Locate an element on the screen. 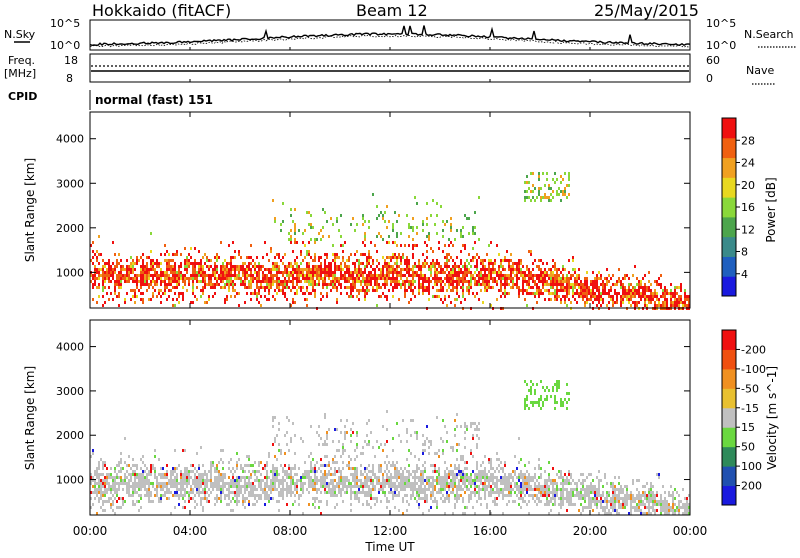  cpid-value: normal (fast) 151 is located at coordinates (154, 100).